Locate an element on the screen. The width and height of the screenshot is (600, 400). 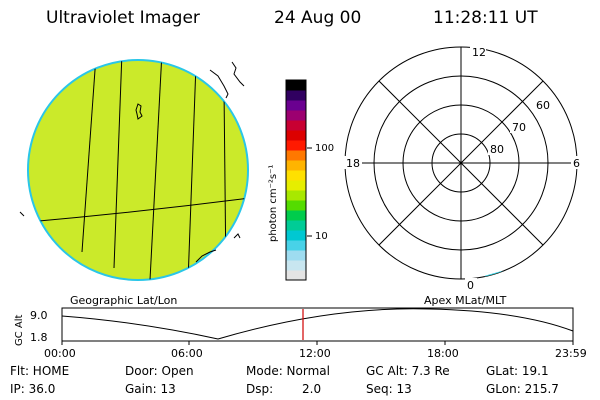
colorbar is located at coordinates (296, 180).